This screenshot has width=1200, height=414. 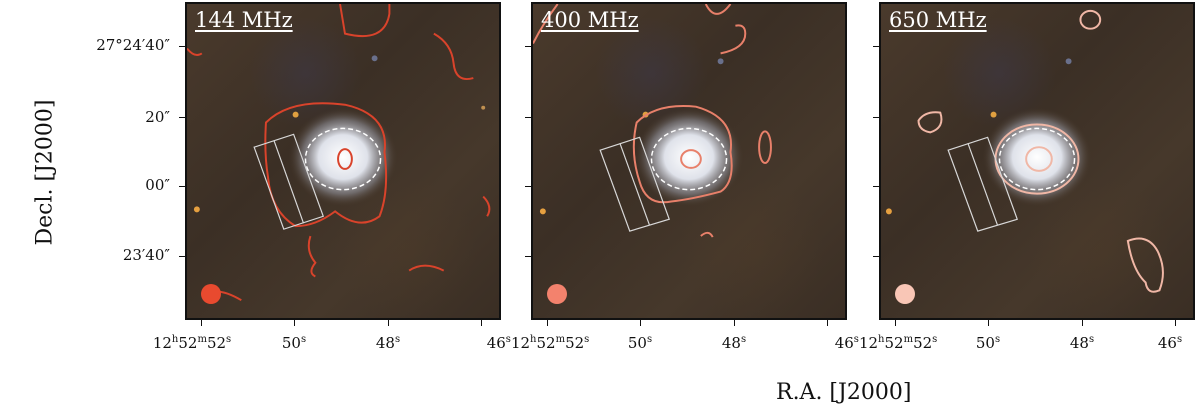 What do you see at coordinates (1170, 343) in the screenshot?
I see `x-tick-label: 46s` at bounding box center [1170, 343].